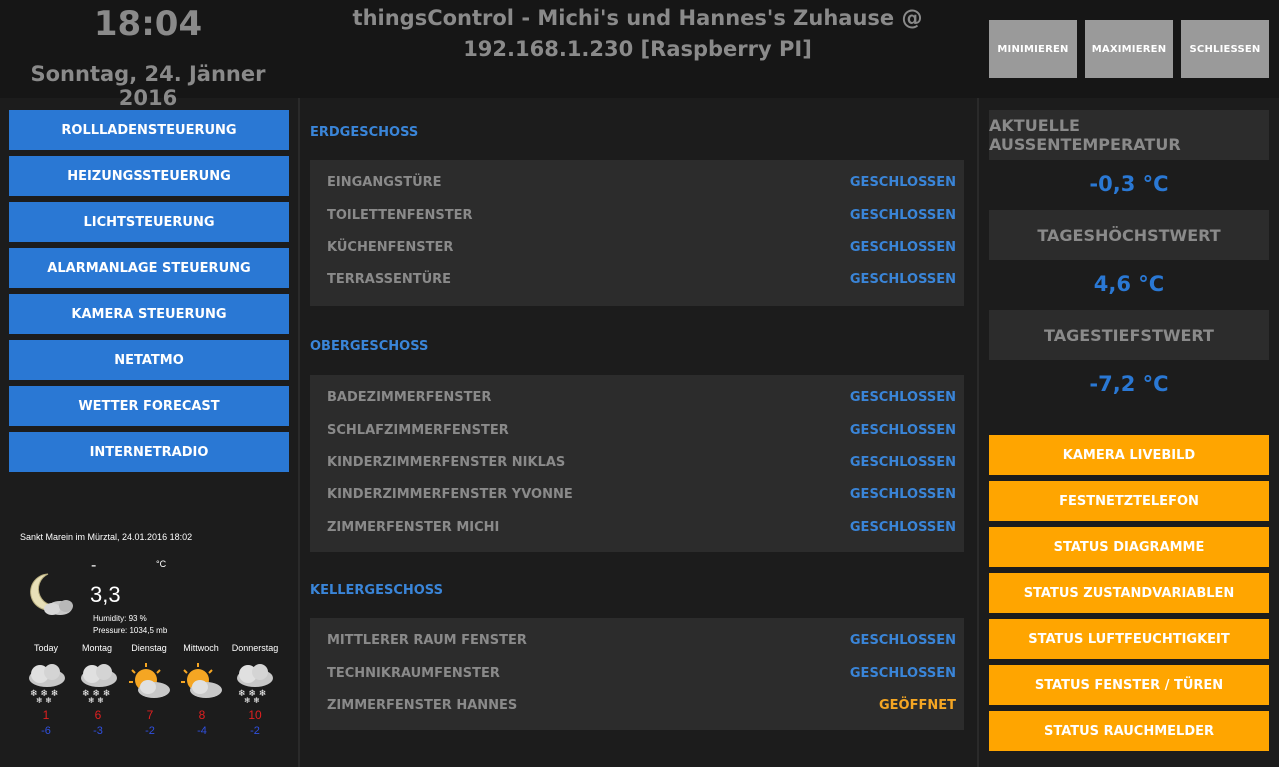 The width and height of the screenshot is (1279, 767). Describe the element at coordinates (105, 594) in the screenshot. I see `current-temperature: 3,3` at that location.